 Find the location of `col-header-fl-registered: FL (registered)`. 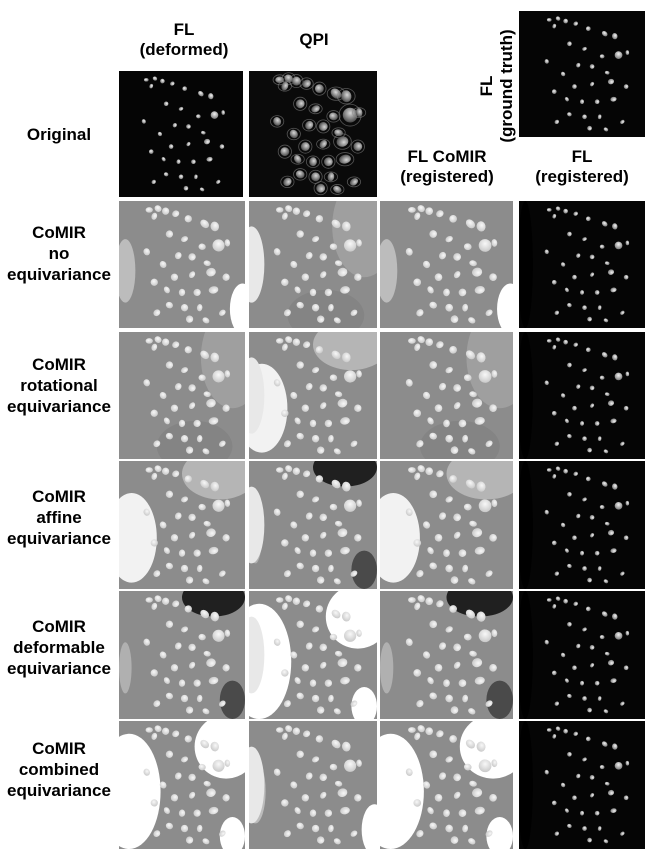

col-header-fl-registered: FL (registered) is located at coordinates (582, 166).